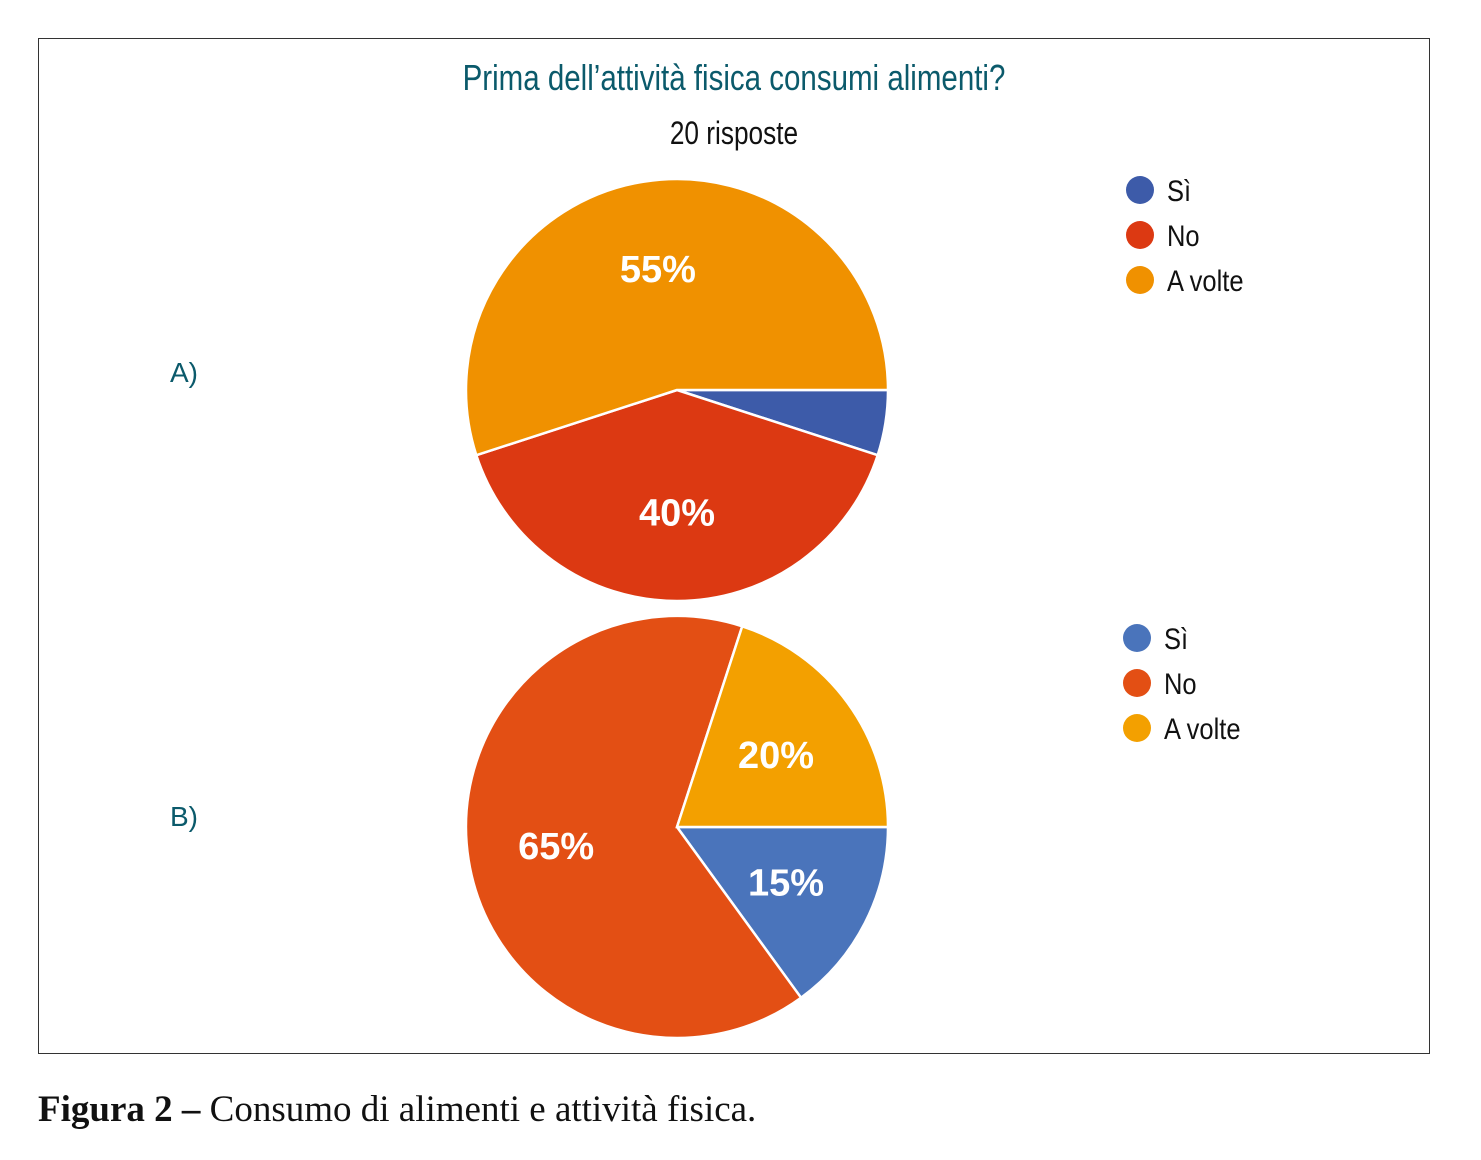  What do you see at coordinates (556, 847) in the screenshot?
I see `data-label: 65%` at bounding box center [556, 847].